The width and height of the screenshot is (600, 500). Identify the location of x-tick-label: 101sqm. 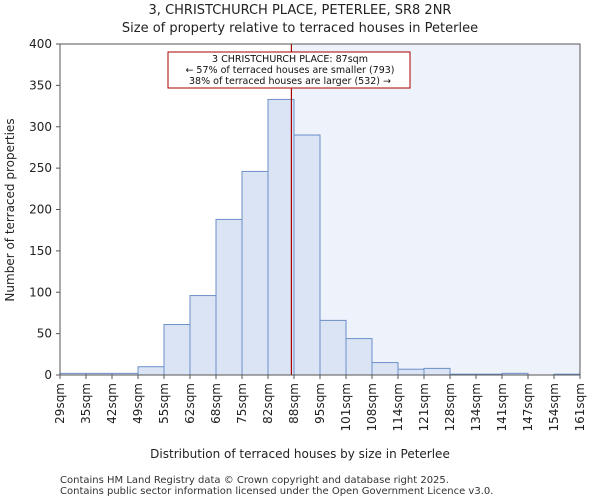
(346, 407).